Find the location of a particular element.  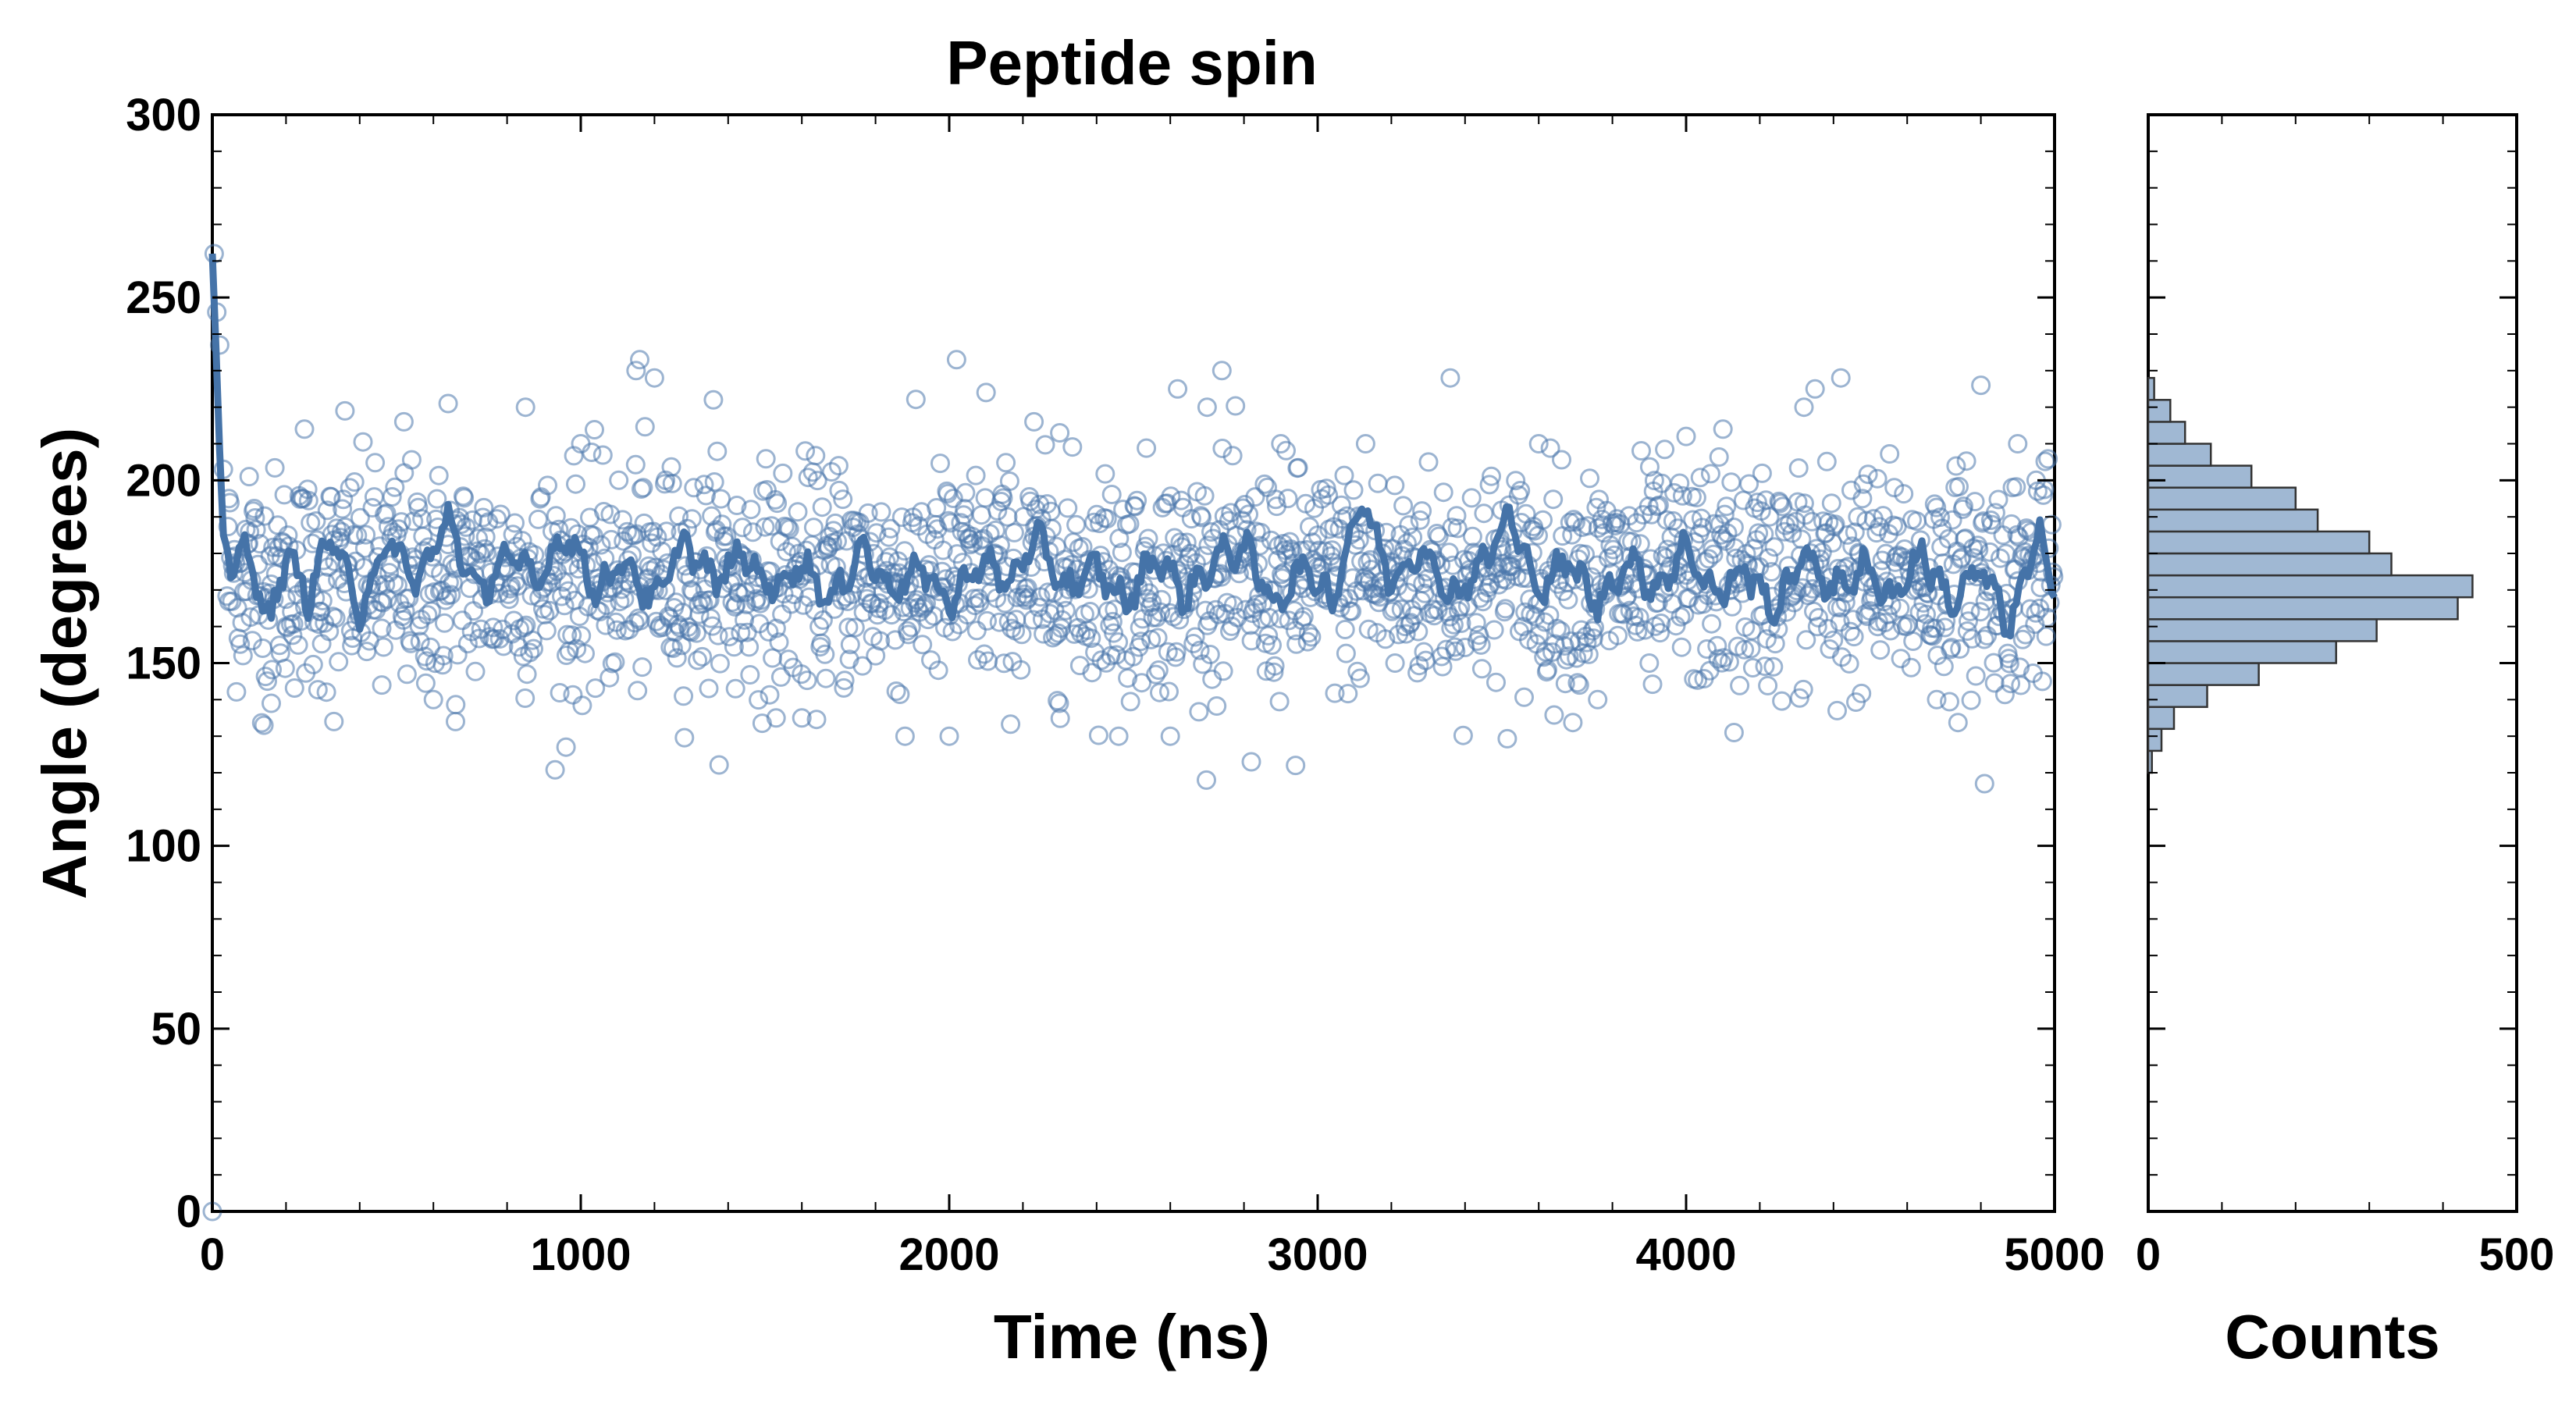

x-tick-label: 3000 is located at coordinates (1317, 1254).